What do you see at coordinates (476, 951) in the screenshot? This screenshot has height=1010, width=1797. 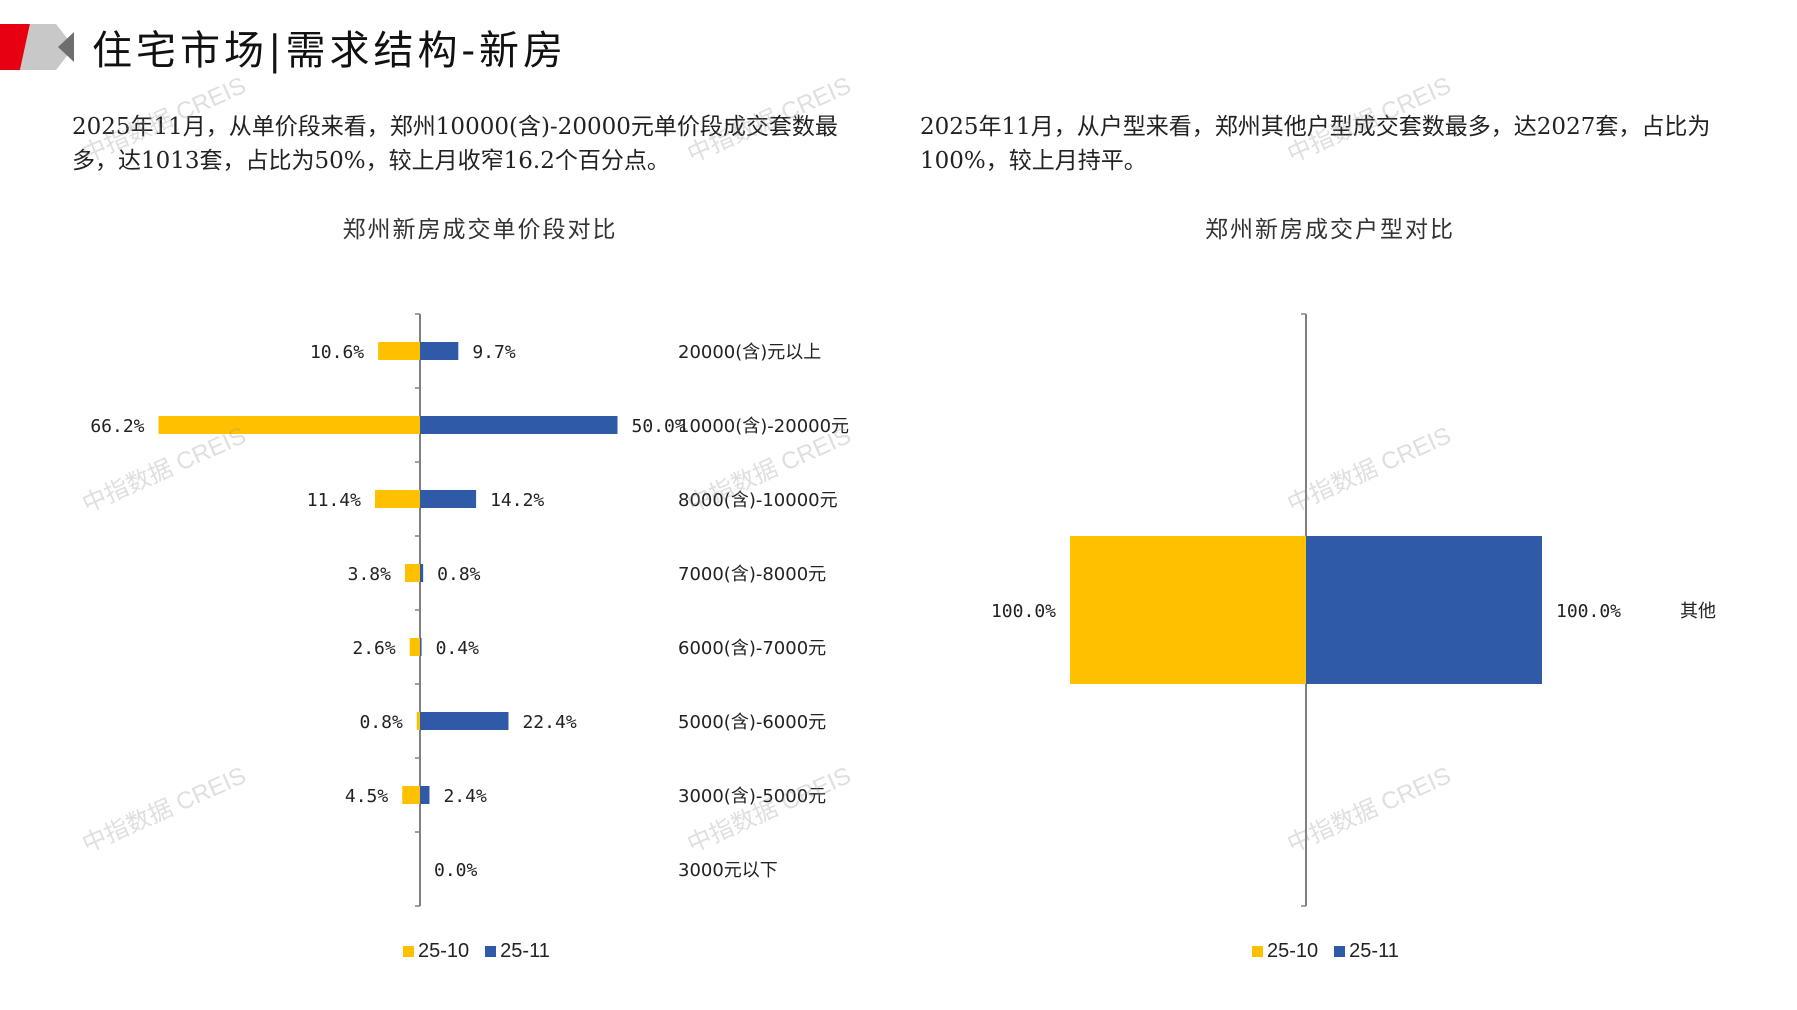 I see `legend-price: 25-10 25-11` at bounding box center [476, 951].